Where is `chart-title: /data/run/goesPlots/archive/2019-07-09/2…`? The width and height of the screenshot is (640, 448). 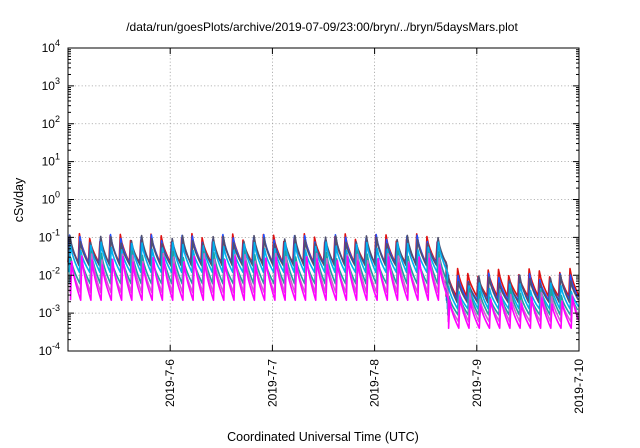
chart-title: /data/run/goesPlots/archive/2019-07-09/2… is located at coordinates (322, 27).